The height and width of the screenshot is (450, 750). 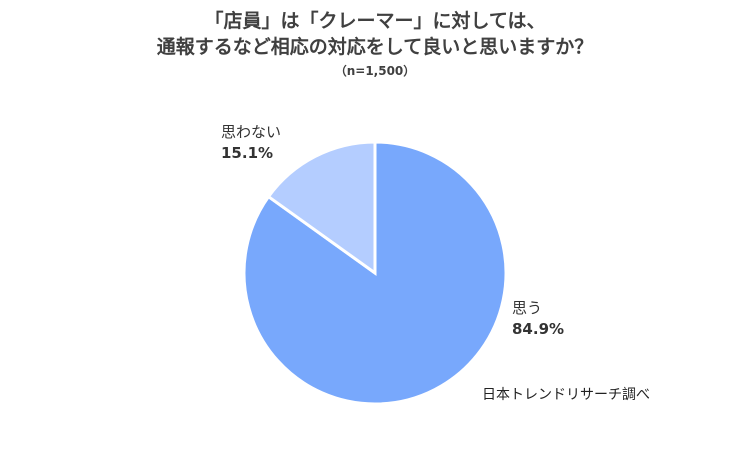 What do you see at coordinates (375, 21) in the screenshot?
I see `chart-title-line-1: 「店員」は「クレーマー」に対しては、` at bounding box center [375, 21].